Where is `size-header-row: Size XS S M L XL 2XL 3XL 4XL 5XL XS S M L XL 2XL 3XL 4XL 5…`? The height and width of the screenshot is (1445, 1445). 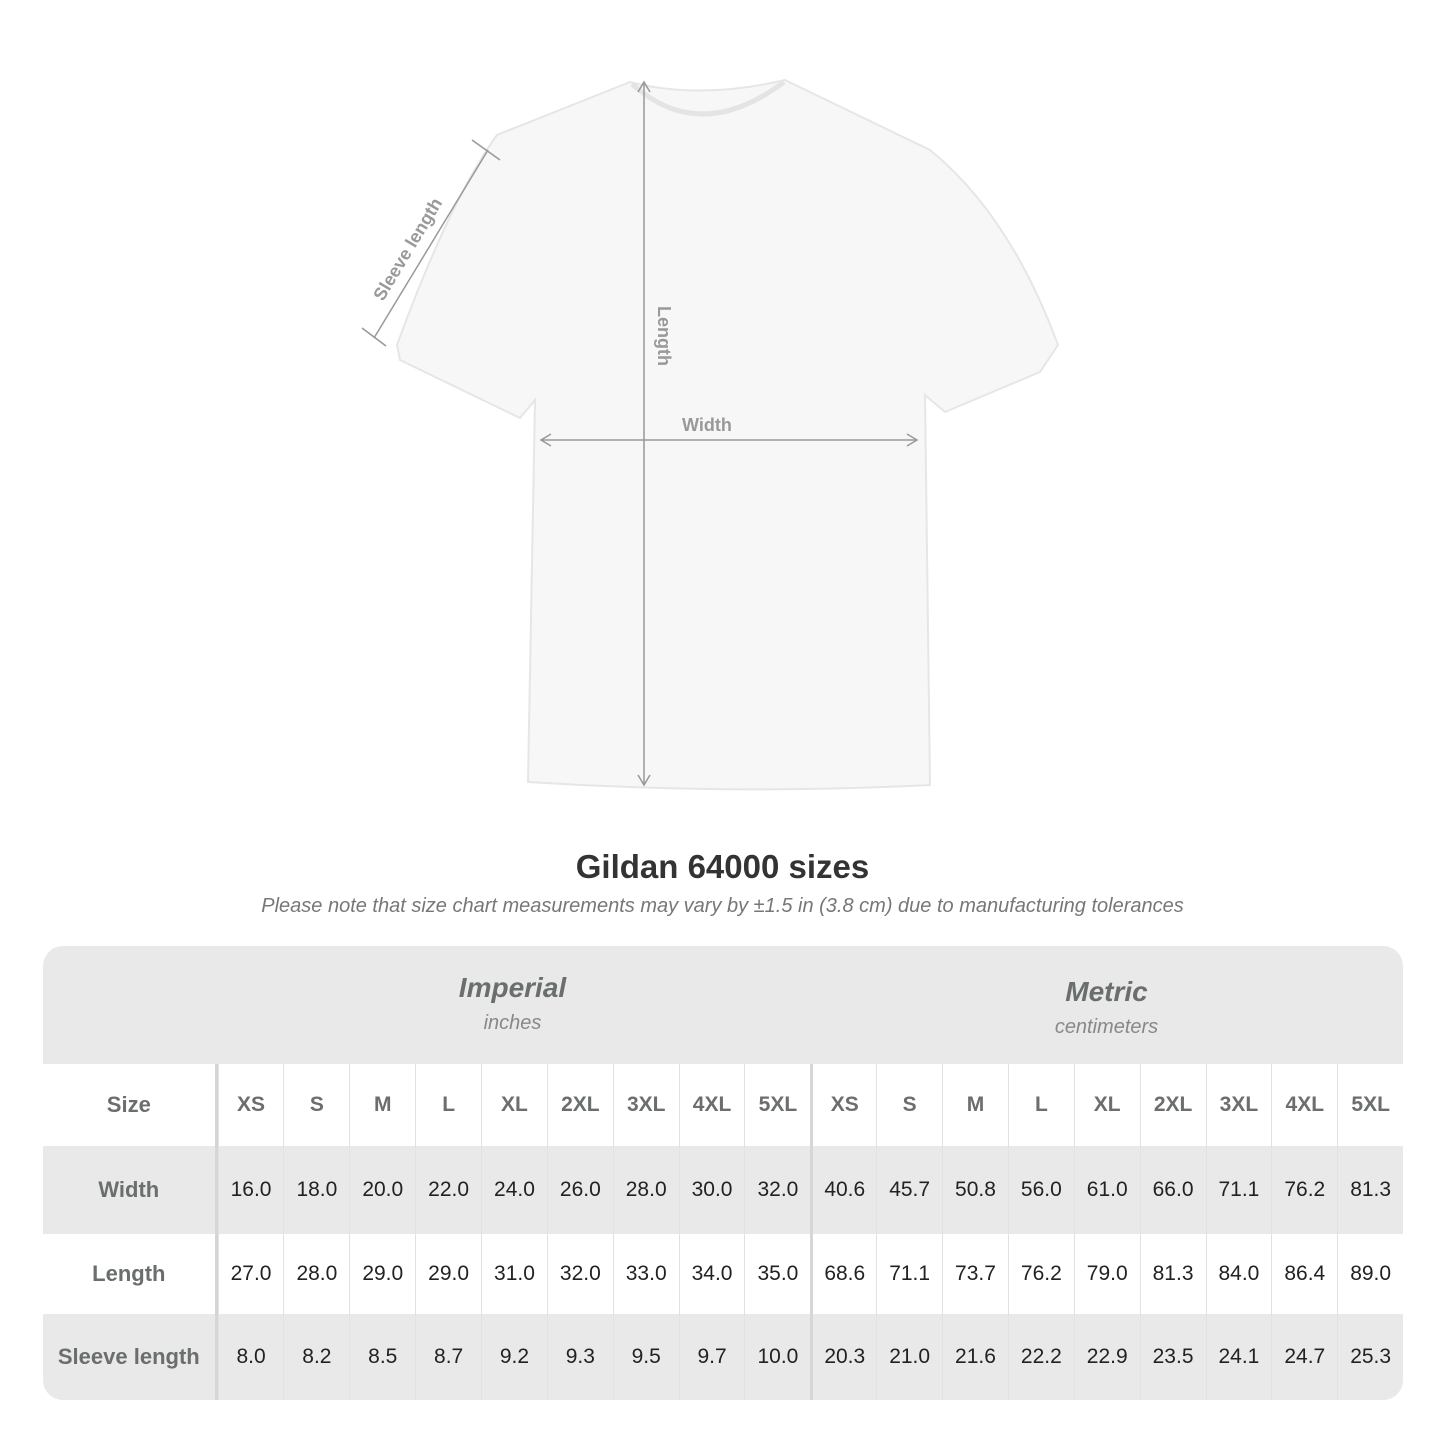 size-header-row: Size XS S M L XL 2XL 3XL 4XL 5XL XS S M L XL 2XL 3XL 4XL 5… is located at coordinates (723, 1105).